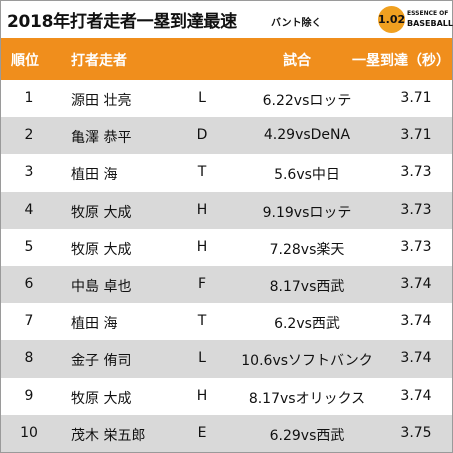 The image size is (453, 453). What do you see at coordinates (101, 101) in the screenshot?
I see `player-name-cell: 源田 壮亮` at bounding box center [101, 101].